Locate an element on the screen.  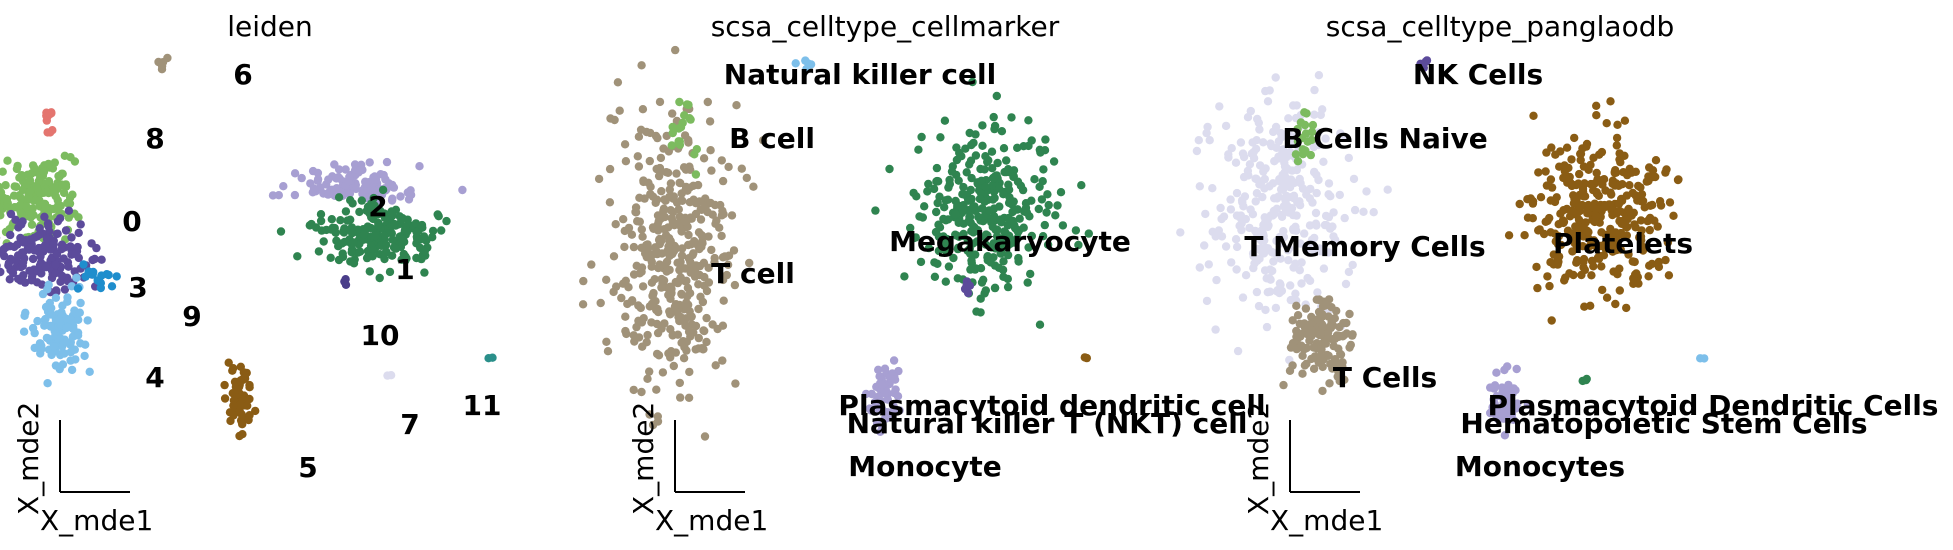
y-axis-label: X_mde2 is located at coordinates (643, 458).